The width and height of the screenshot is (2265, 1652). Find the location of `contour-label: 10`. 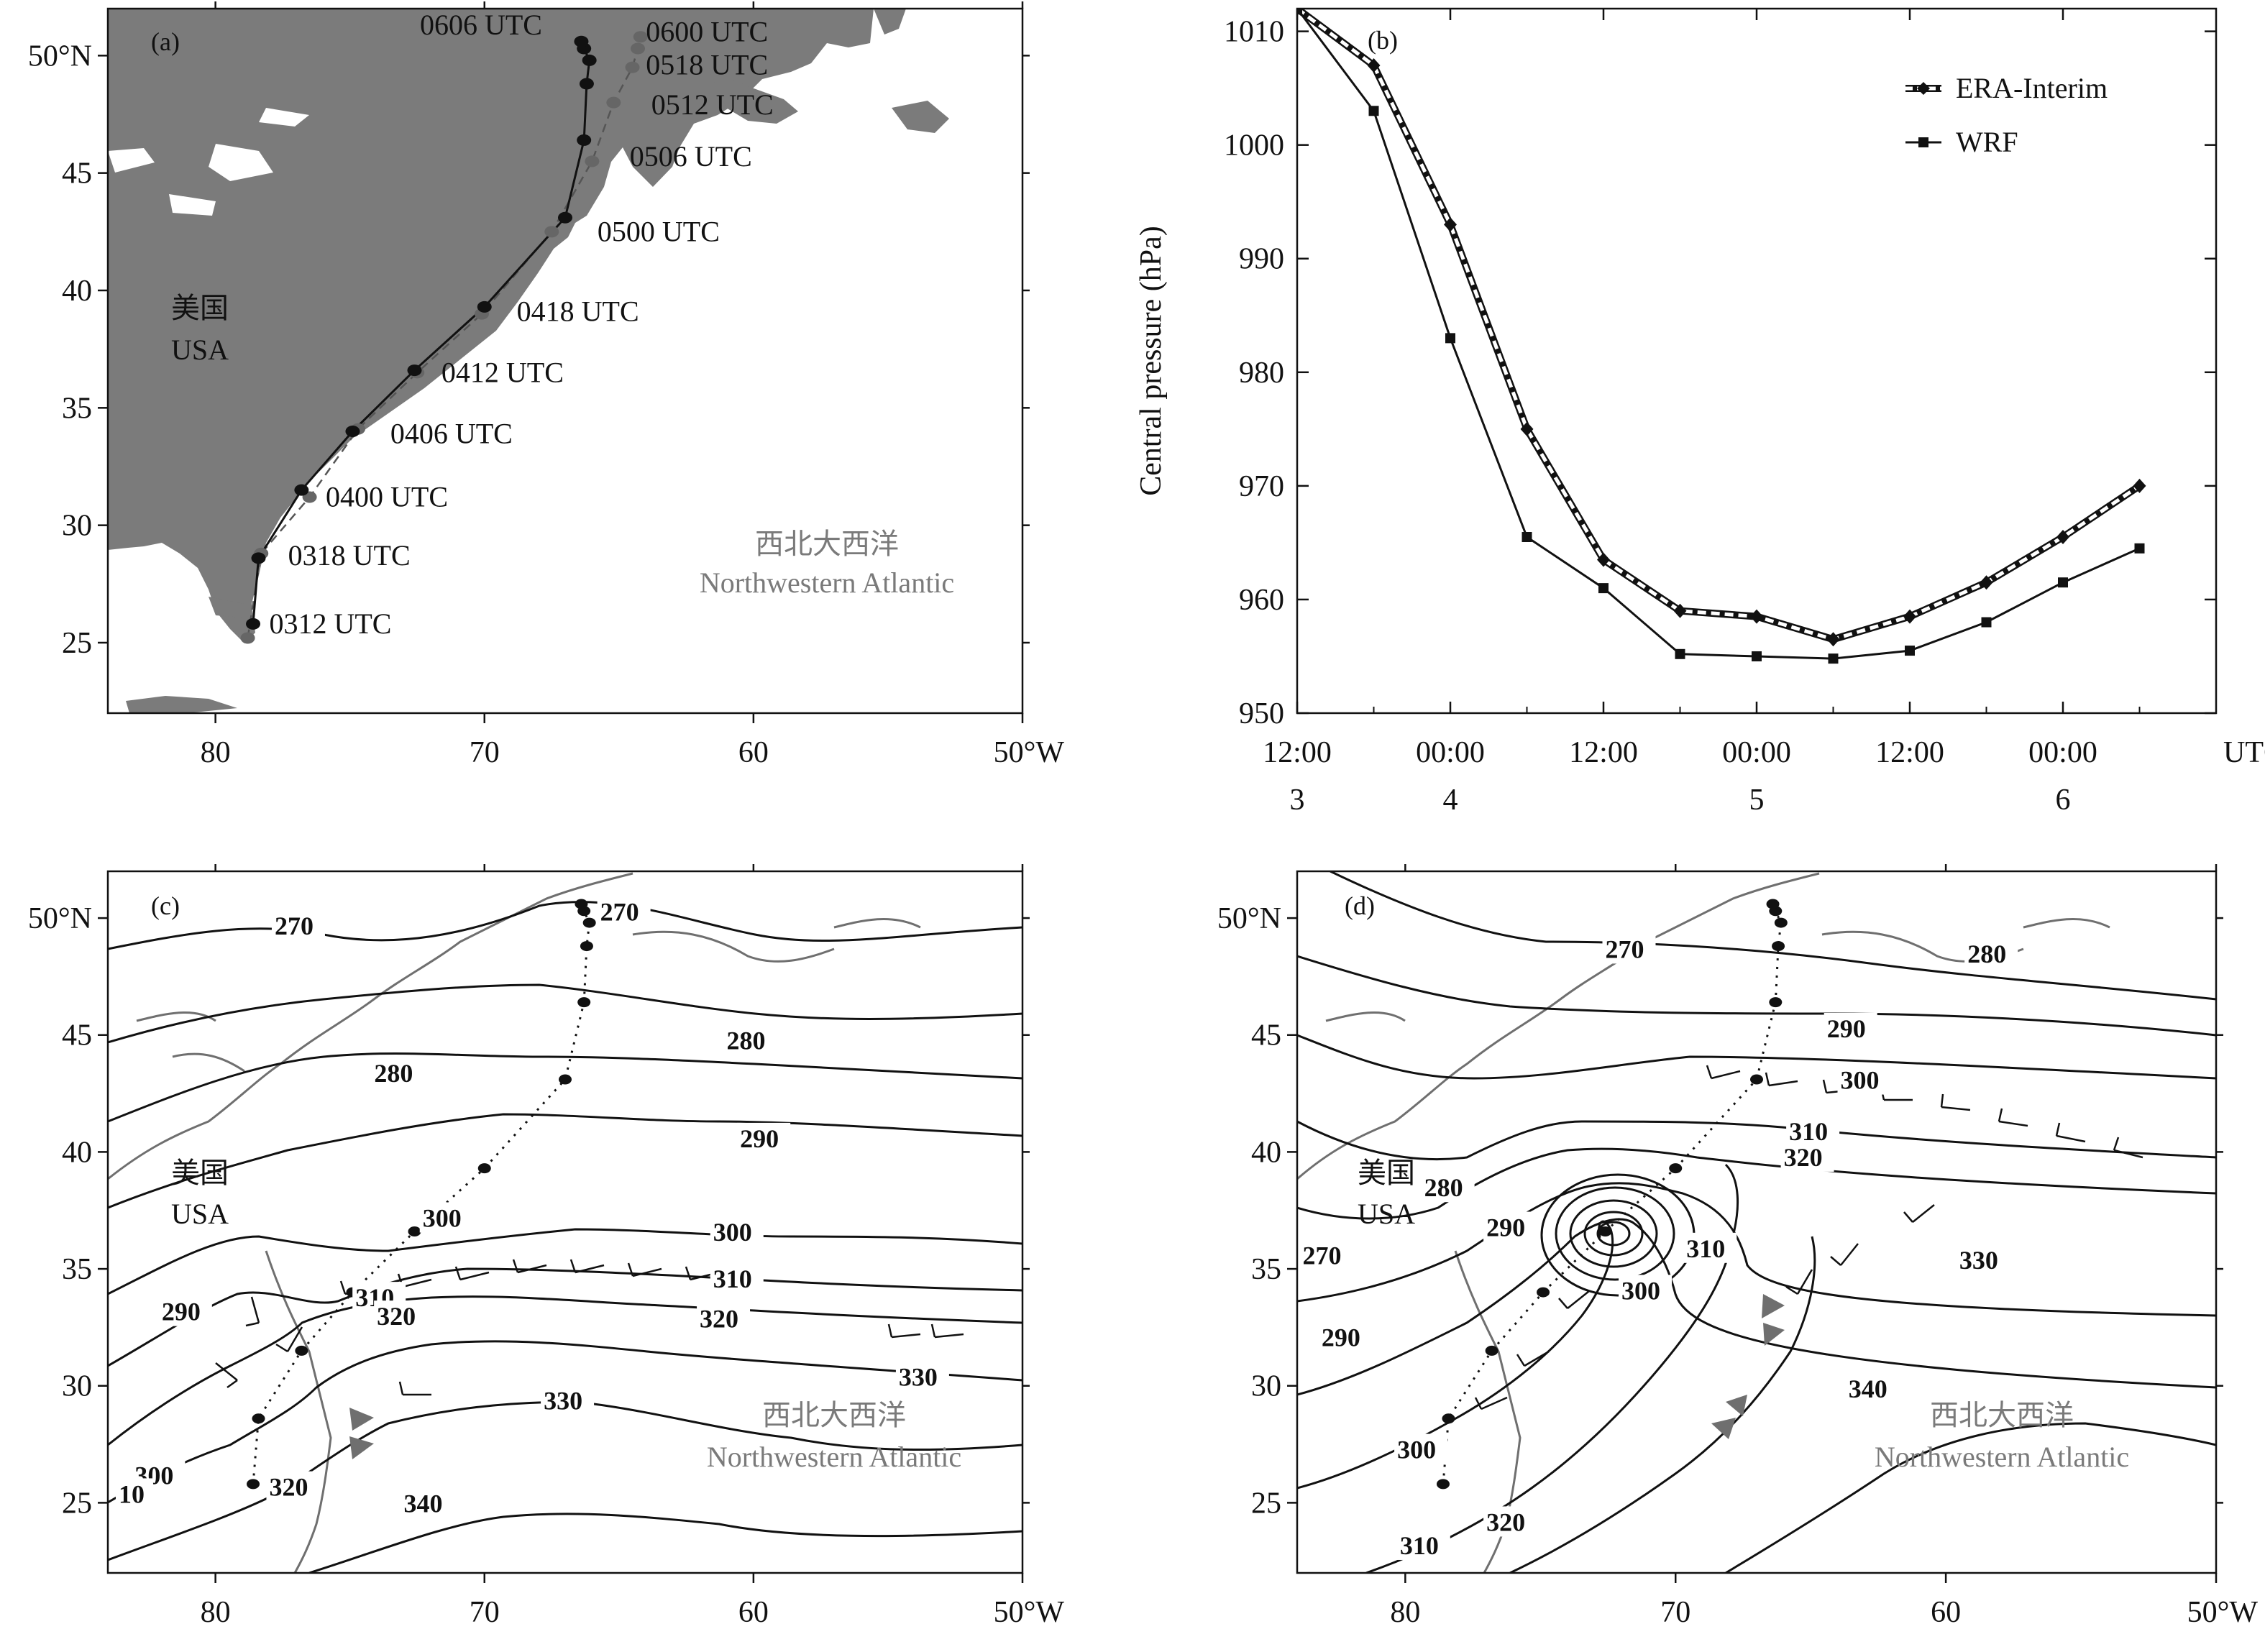

contour-label: 10 is located at coordinates (132, 1493).